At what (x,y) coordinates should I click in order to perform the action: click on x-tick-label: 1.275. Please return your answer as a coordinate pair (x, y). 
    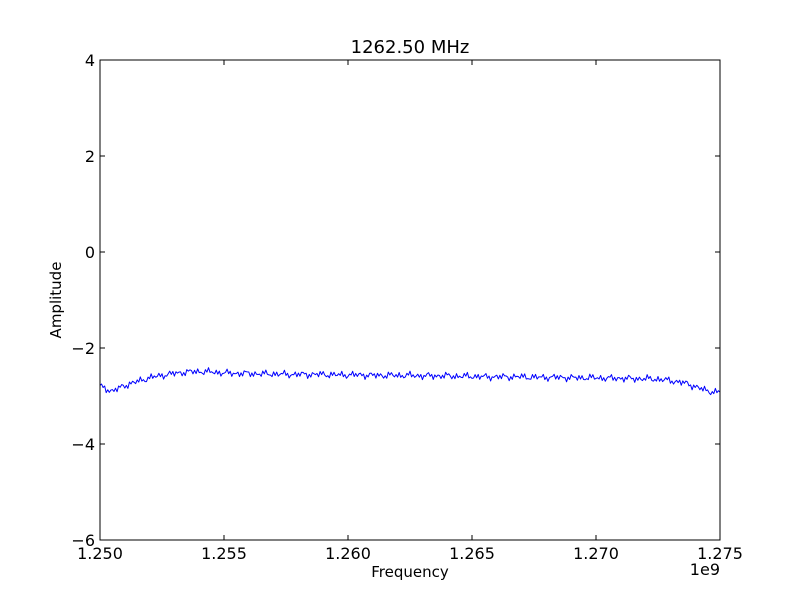
    Looking at the image, I should click on (720, 553).